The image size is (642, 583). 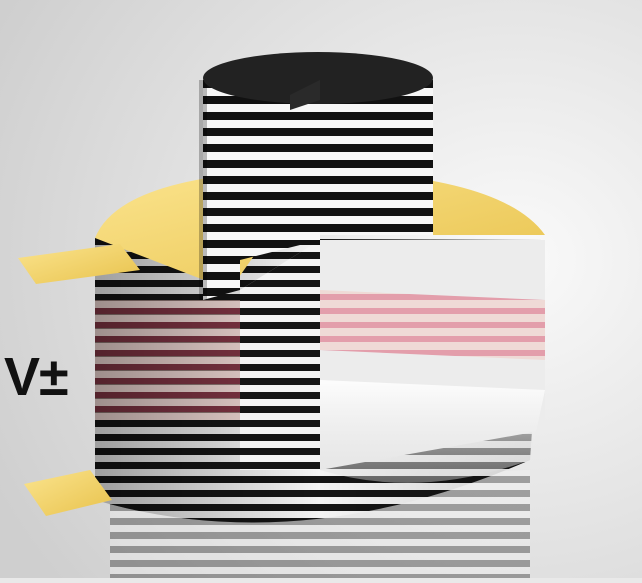 What do you see at coordinates (79, 264) in the screenshot?
I see `bottom-contact-pad` at bounding box center [79, 264].